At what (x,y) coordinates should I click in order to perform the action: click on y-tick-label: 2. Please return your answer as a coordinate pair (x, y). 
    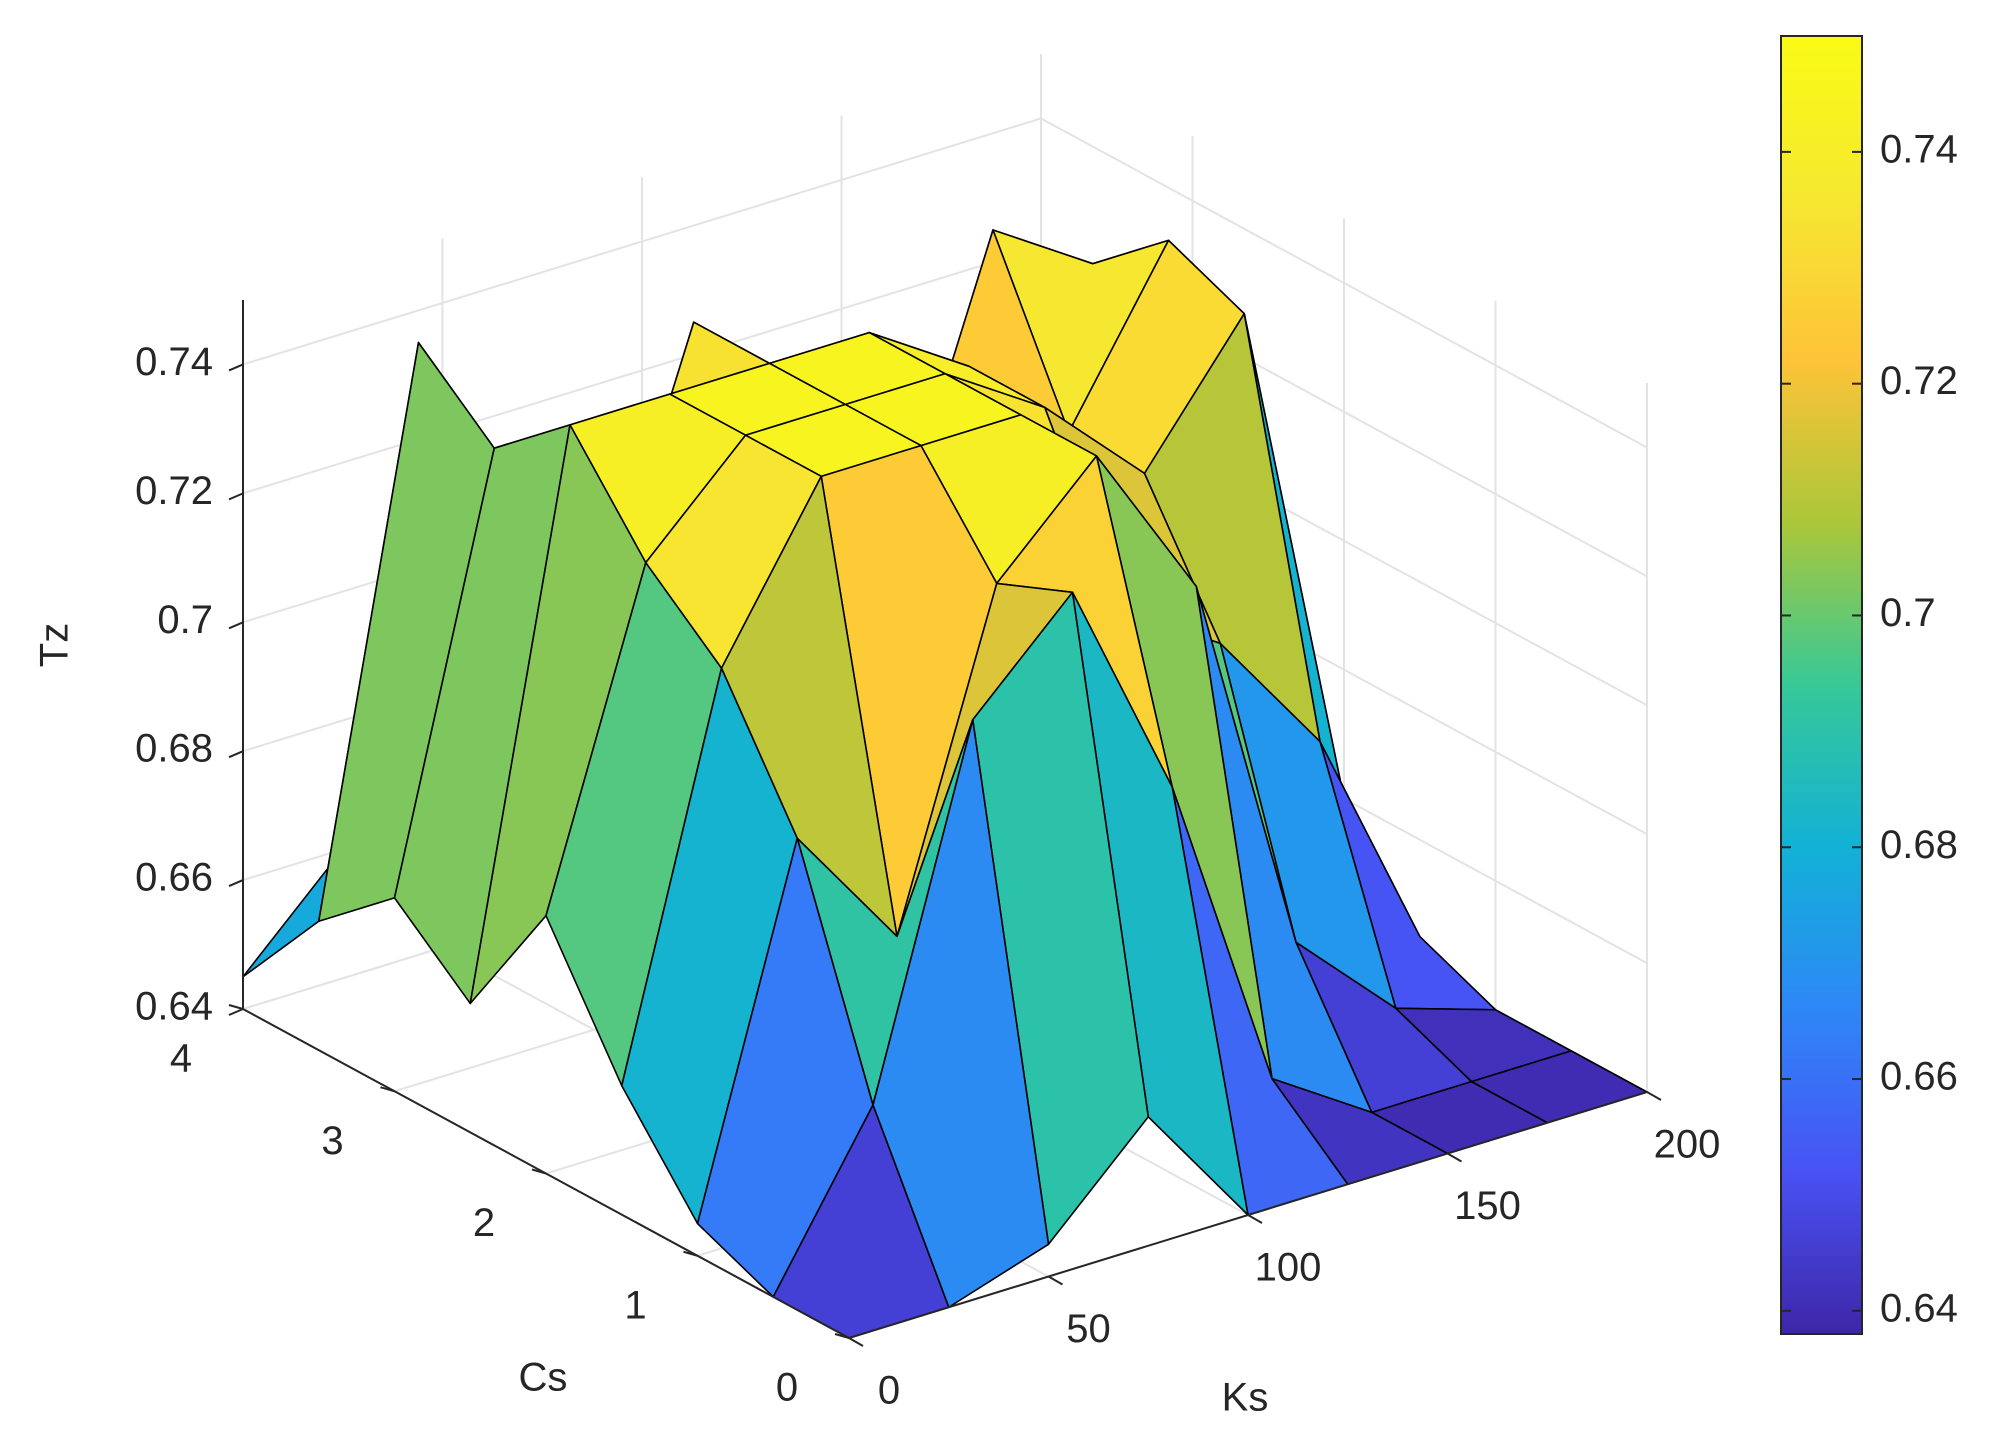
    Looking at the image, I should click on (484, 1223).